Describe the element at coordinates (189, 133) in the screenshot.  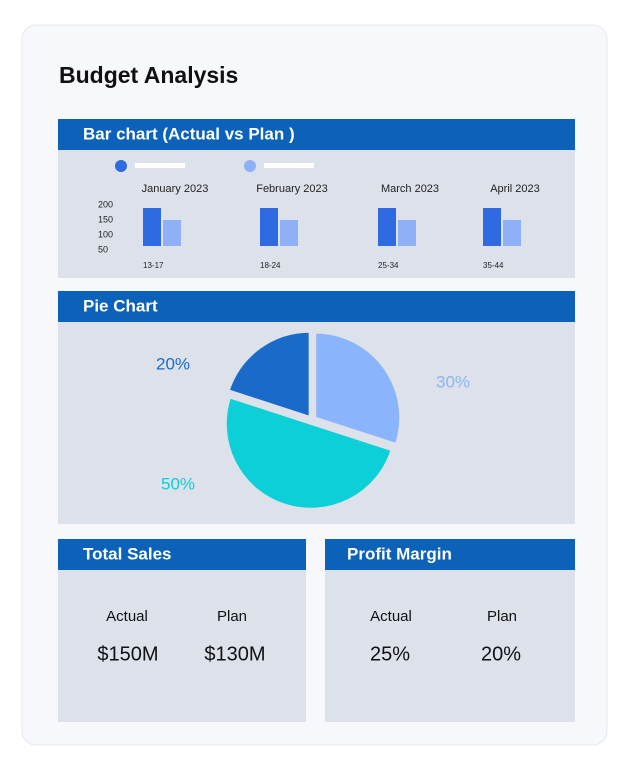
I see `panel-title: Bar chart (Actual vs Plan )` at that location.